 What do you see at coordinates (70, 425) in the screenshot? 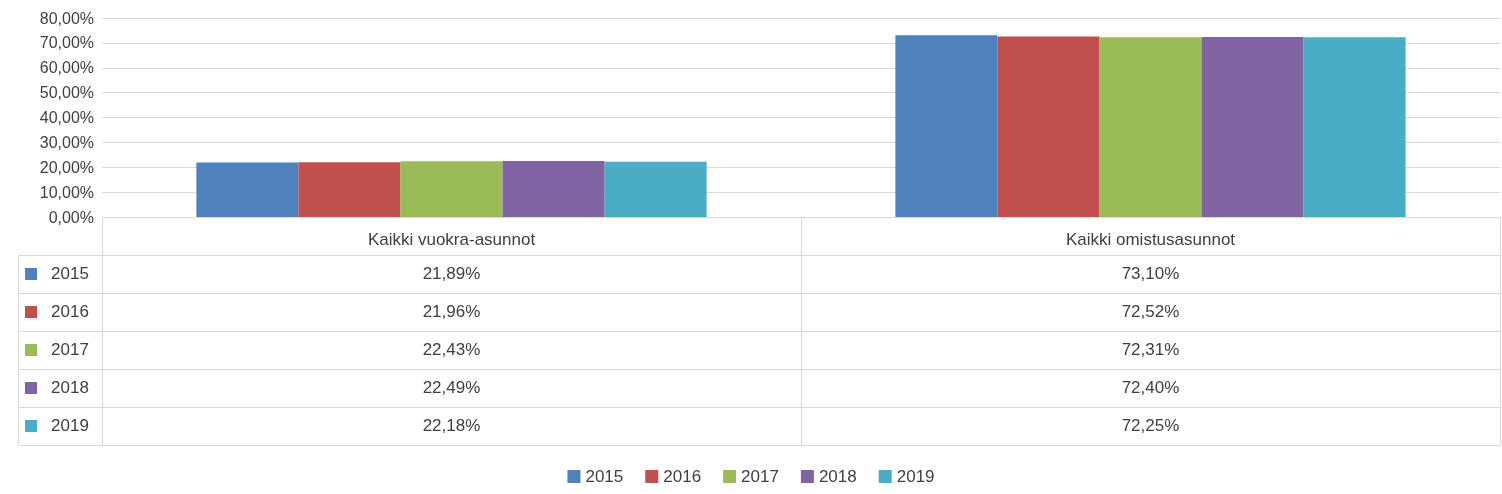
I see `text: 2019` at bounding box center [70, 425].